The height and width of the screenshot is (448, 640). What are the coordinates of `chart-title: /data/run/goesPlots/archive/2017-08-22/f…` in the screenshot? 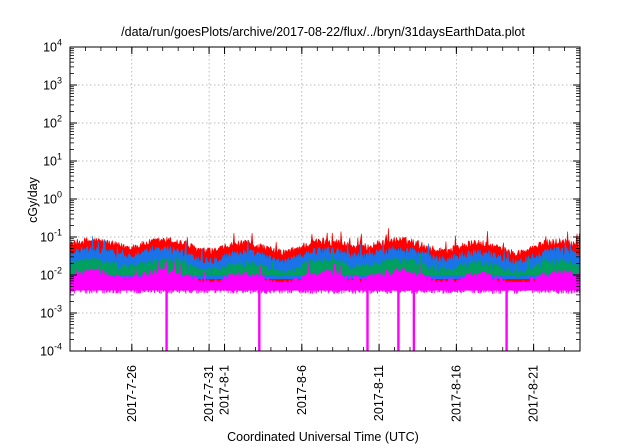 It's located at (323, 32).